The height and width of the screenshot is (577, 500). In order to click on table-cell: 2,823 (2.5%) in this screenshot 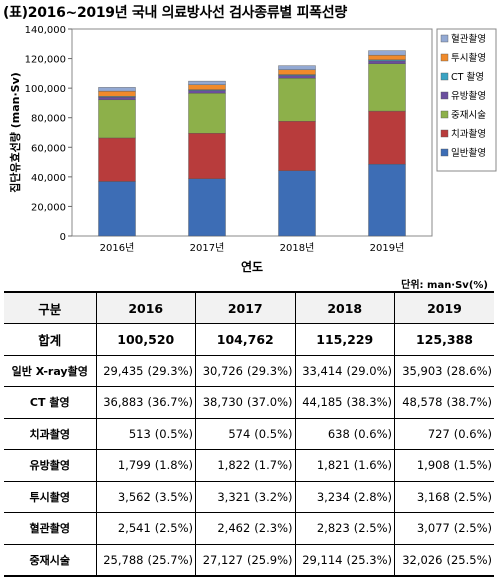, I will do `click(344, 528)`.